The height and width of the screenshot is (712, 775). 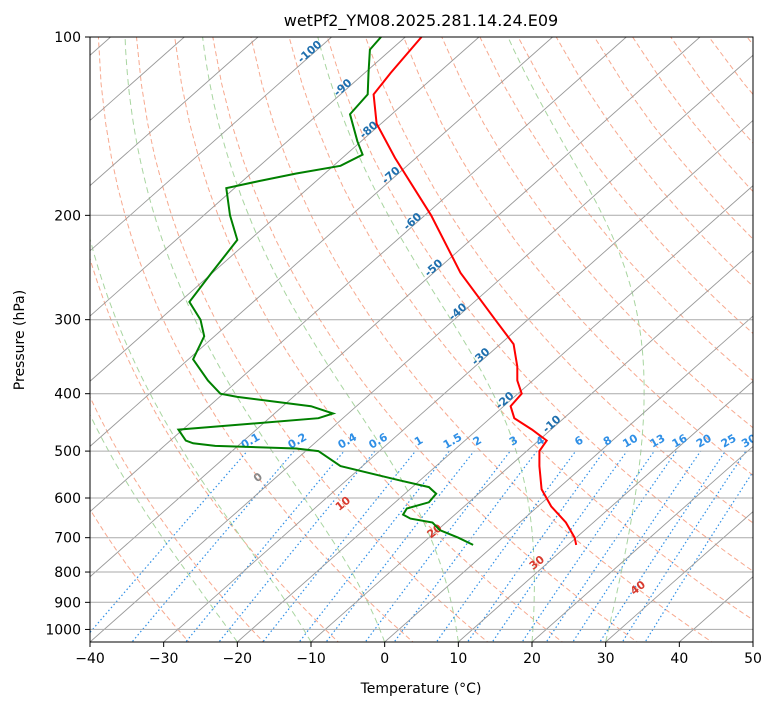 What do you see at coordinates (67, 452) in the screenshot?
I see `y-tick-label: 500` at bounding box center [67, 452].